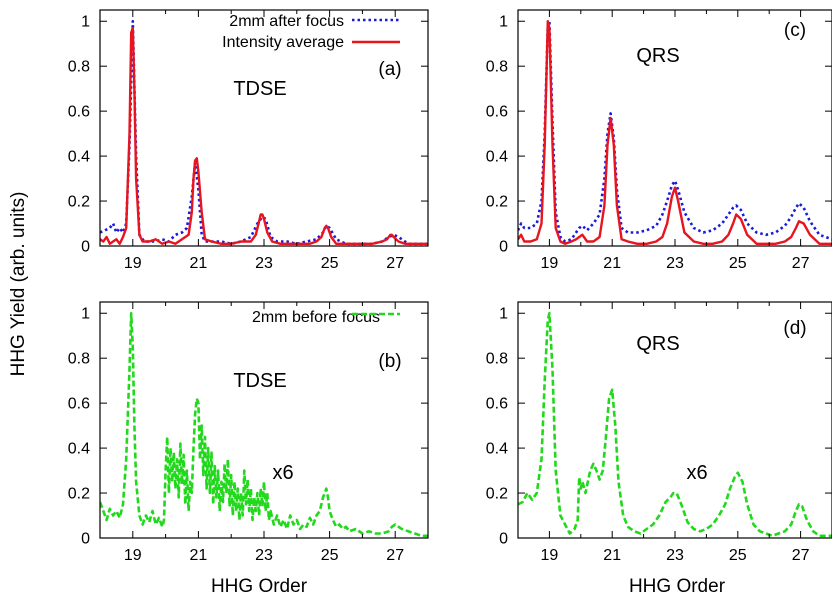  What do you see at coordinates (389, 69) in the screenshot?
I see `panel-label: (a)` at bounding box center [389, 69].